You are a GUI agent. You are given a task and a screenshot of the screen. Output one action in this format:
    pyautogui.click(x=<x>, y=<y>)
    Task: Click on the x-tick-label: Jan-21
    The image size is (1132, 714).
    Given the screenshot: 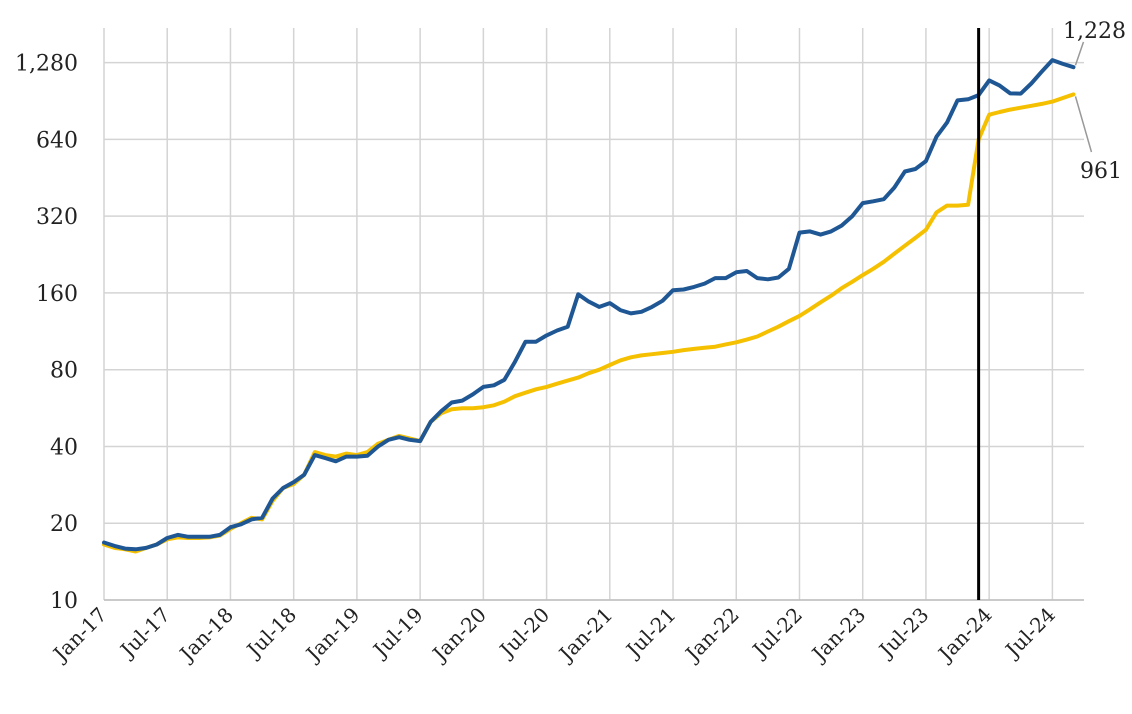 What is the action you would take?
    pyautogui.click(x=585, y=635)
    